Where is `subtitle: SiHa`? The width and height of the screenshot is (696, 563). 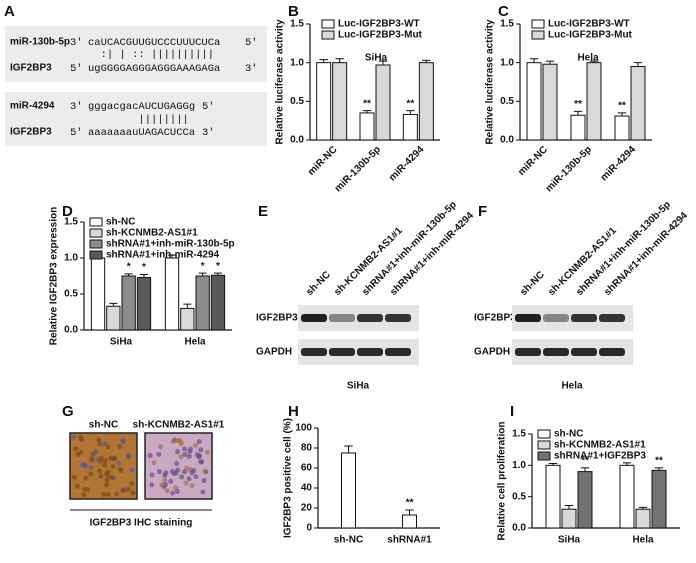 subtitle: SiHa is located at coordinates (376, 58).